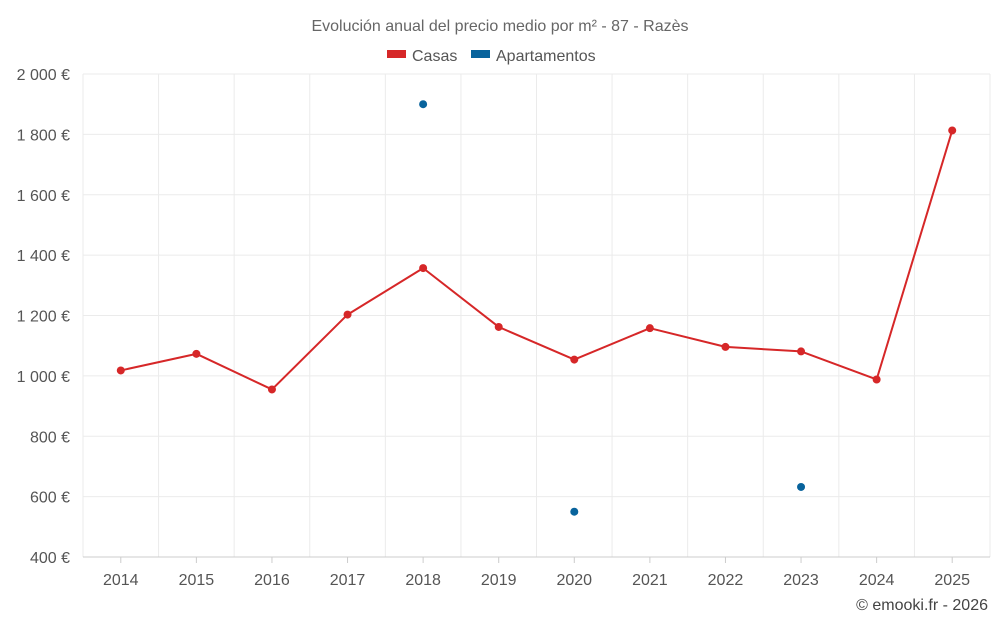 The image size is (1000, 625). Describe the element at coordinates (50, 437) in the screenshot. I see `y-tick-label: 800 €` at that location.